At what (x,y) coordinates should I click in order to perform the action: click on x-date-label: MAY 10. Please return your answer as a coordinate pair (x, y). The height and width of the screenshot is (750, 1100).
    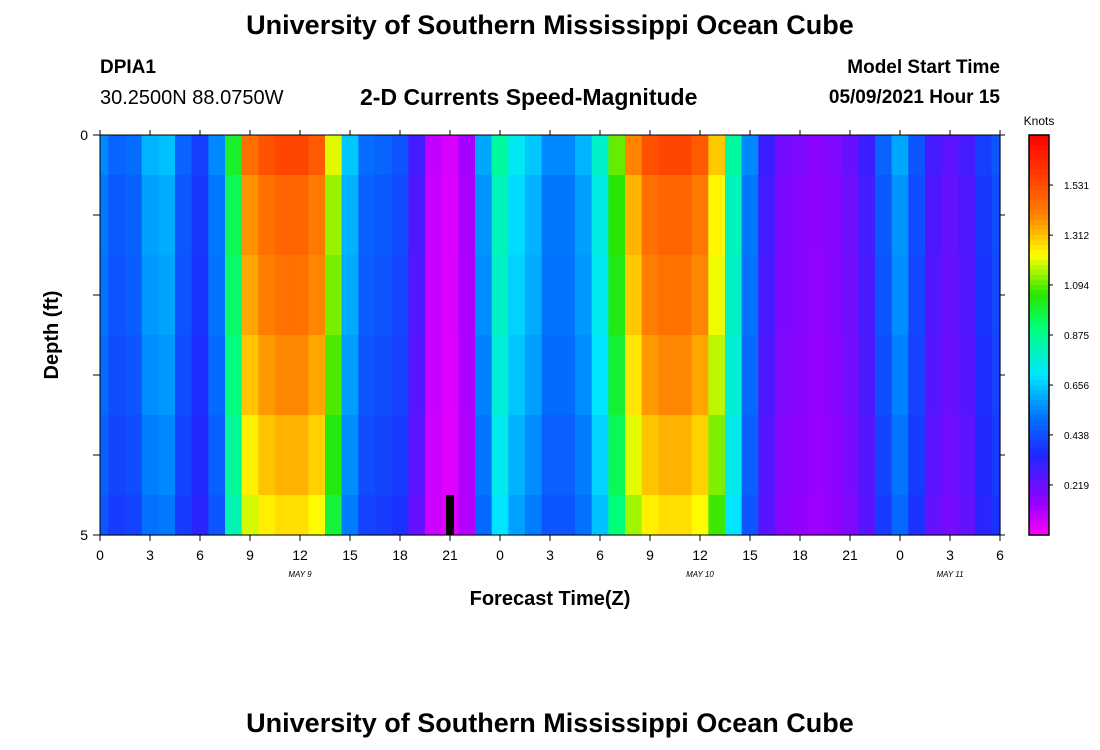
    Looking at the image, I should click on (700, 574).